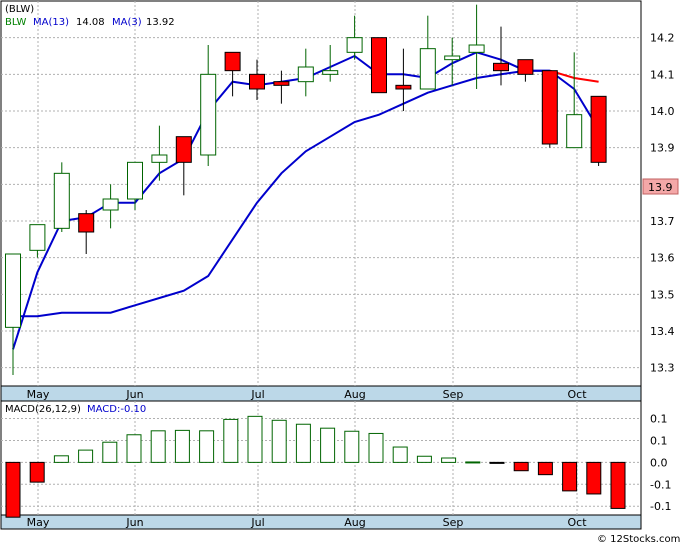 The width and height of the screenshot is (680, 546). Describe the element at coordinates (662, 74) in the screenshot. I see `price-tick-label: 14.1` at that location.